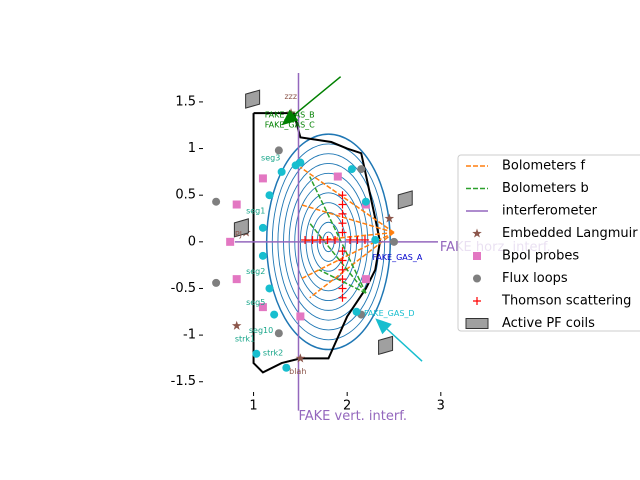  Describe the element at coordinates (245, 338) in the screenshot. I see `annotation: strk1` at that location.